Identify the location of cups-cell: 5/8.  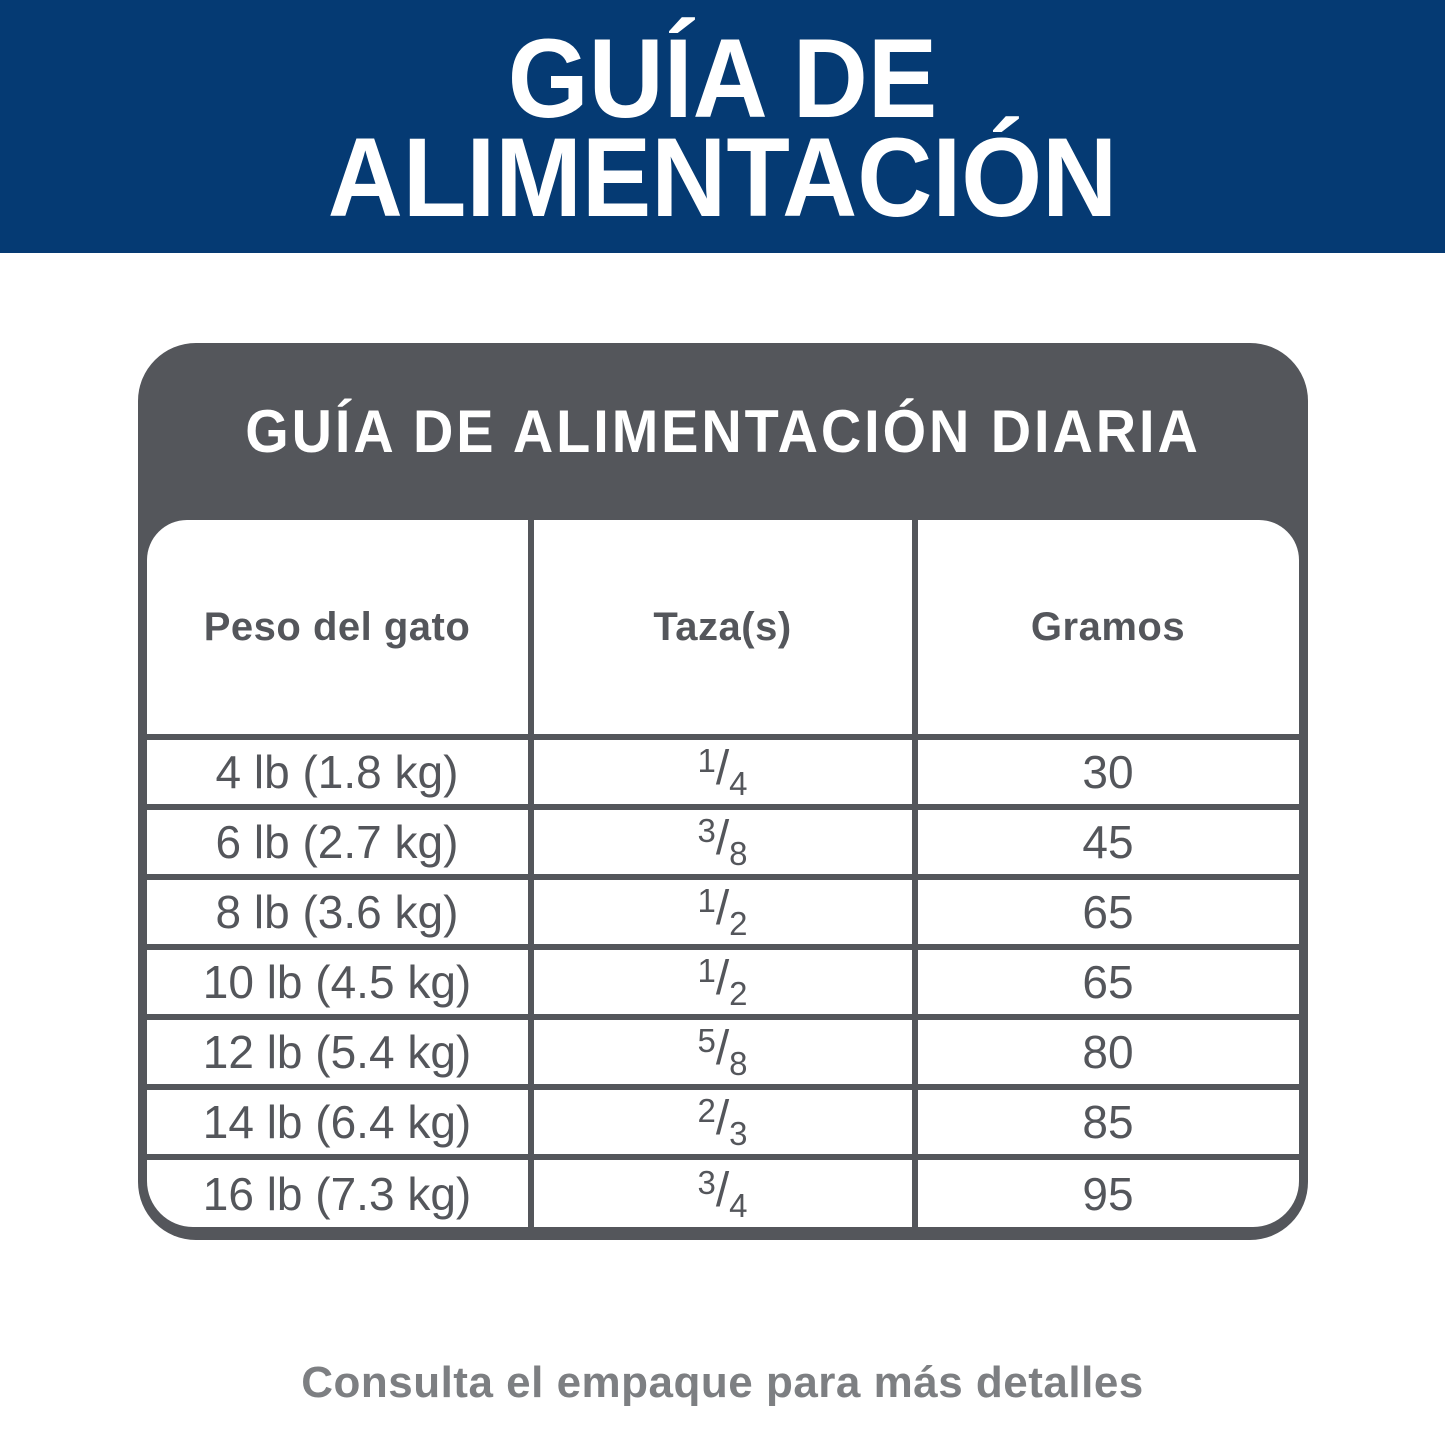
(722, 1052).